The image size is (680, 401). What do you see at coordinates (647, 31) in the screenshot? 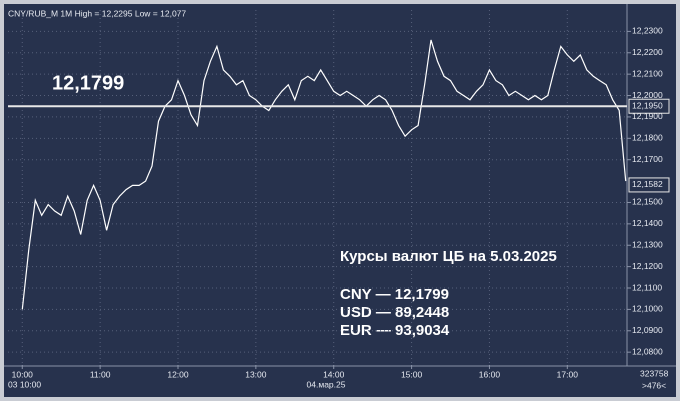
I see `y-tick-label: 12,2300` at bounding box center [647, 31].